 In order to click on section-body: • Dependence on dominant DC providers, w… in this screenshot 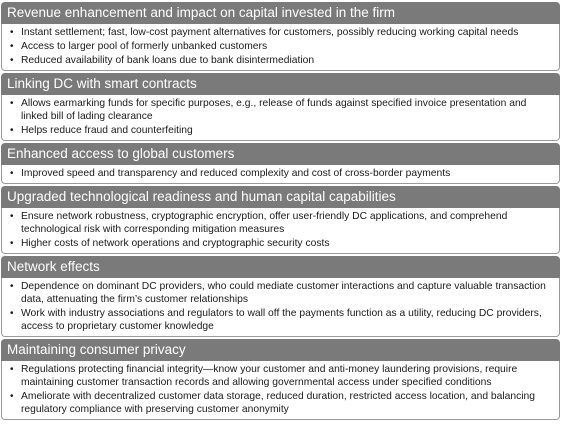, I will do `click(280, 307)`.